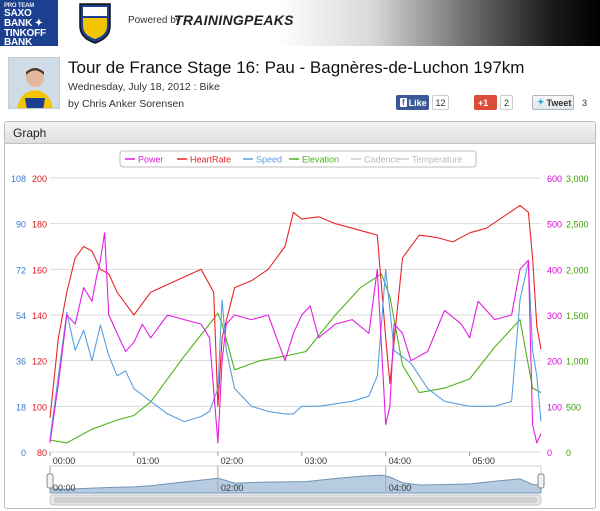  Describe the element at coordinates (30, 133) in the screenshot. I see `graph-panel-title: Graph` at that location.